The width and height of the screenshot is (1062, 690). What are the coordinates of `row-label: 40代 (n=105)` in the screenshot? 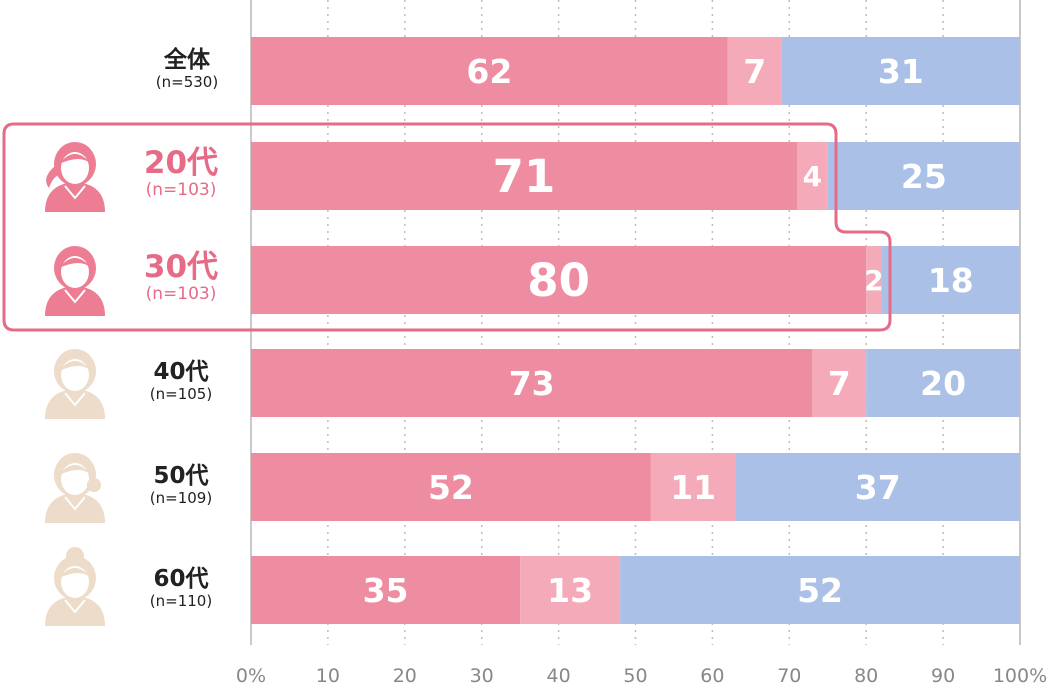 It's located at (181, 381).